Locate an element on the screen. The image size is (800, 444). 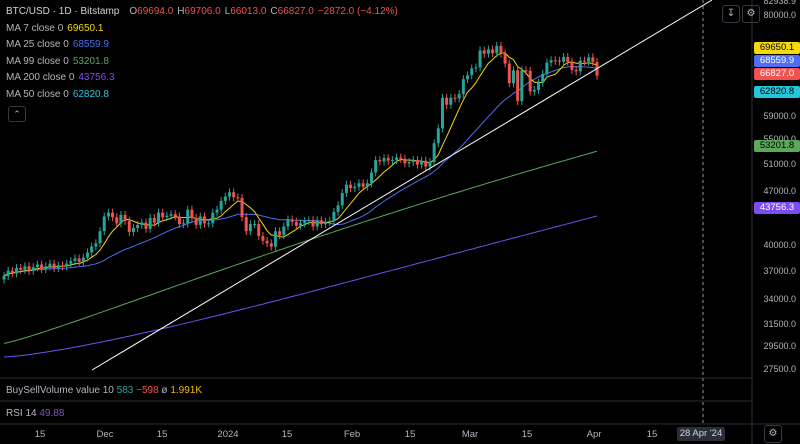
low-value: 66013.0 is located at coordinates (248, 11).